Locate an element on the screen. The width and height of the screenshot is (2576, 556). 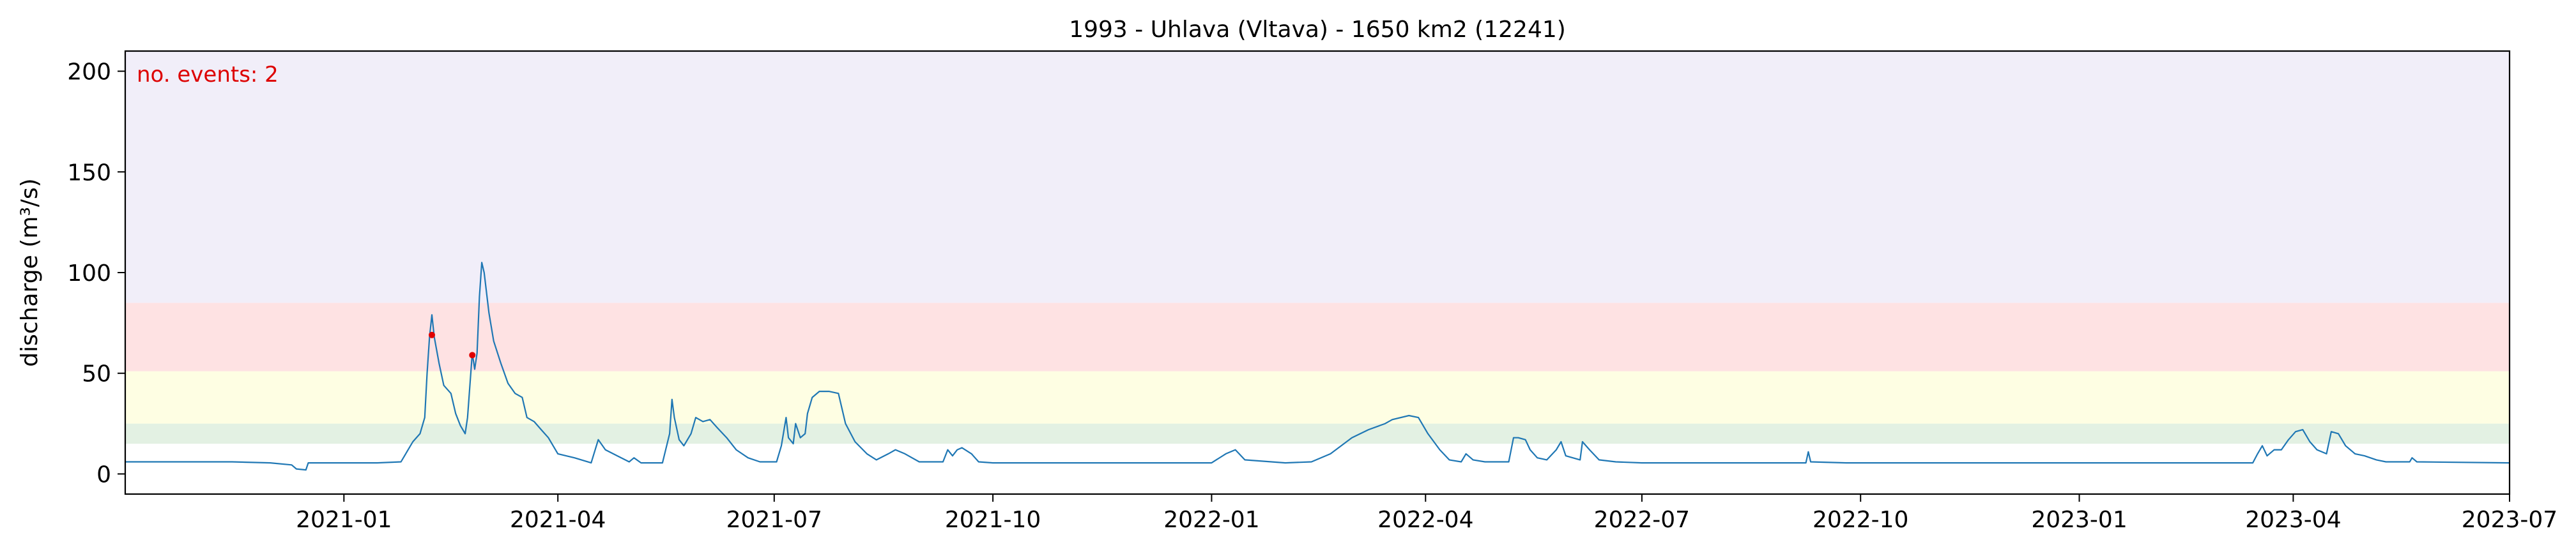
y-tick-label: 50 is located at coordinates (96, 374).